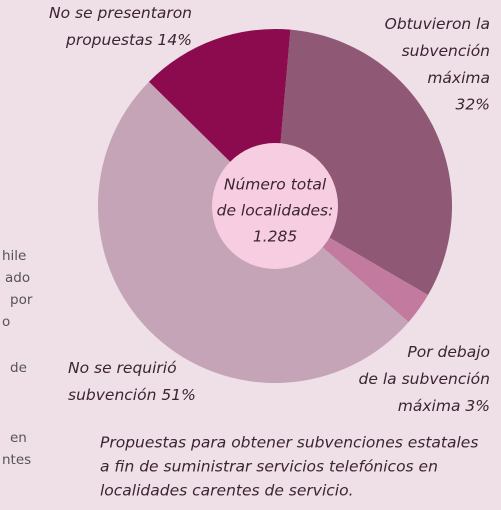 The image size is (501, 510). What do you see at coordinates (16, 460) in the screenshot?
I see `side-text: ntes` at bounding box center [16, 460].